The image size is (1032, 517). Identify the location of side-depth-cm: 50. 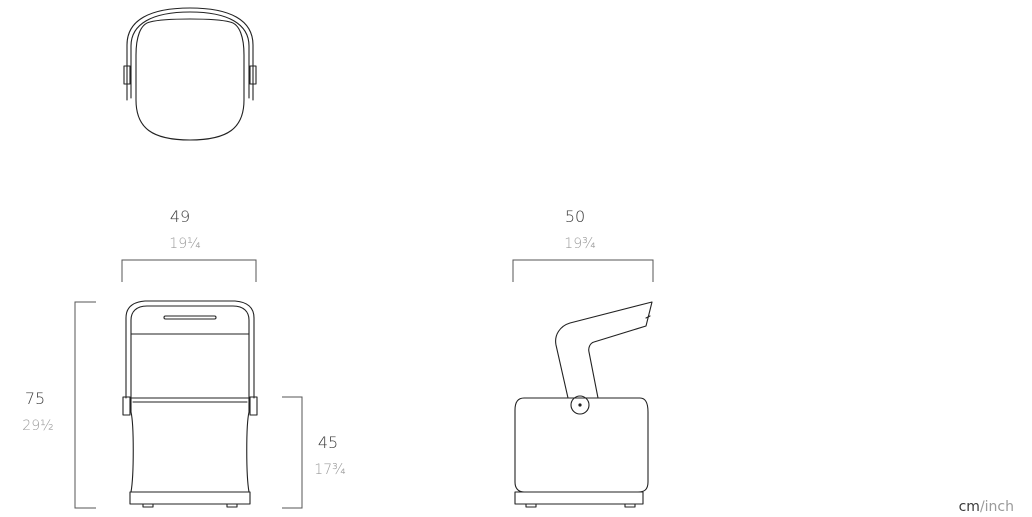
(575, 216).